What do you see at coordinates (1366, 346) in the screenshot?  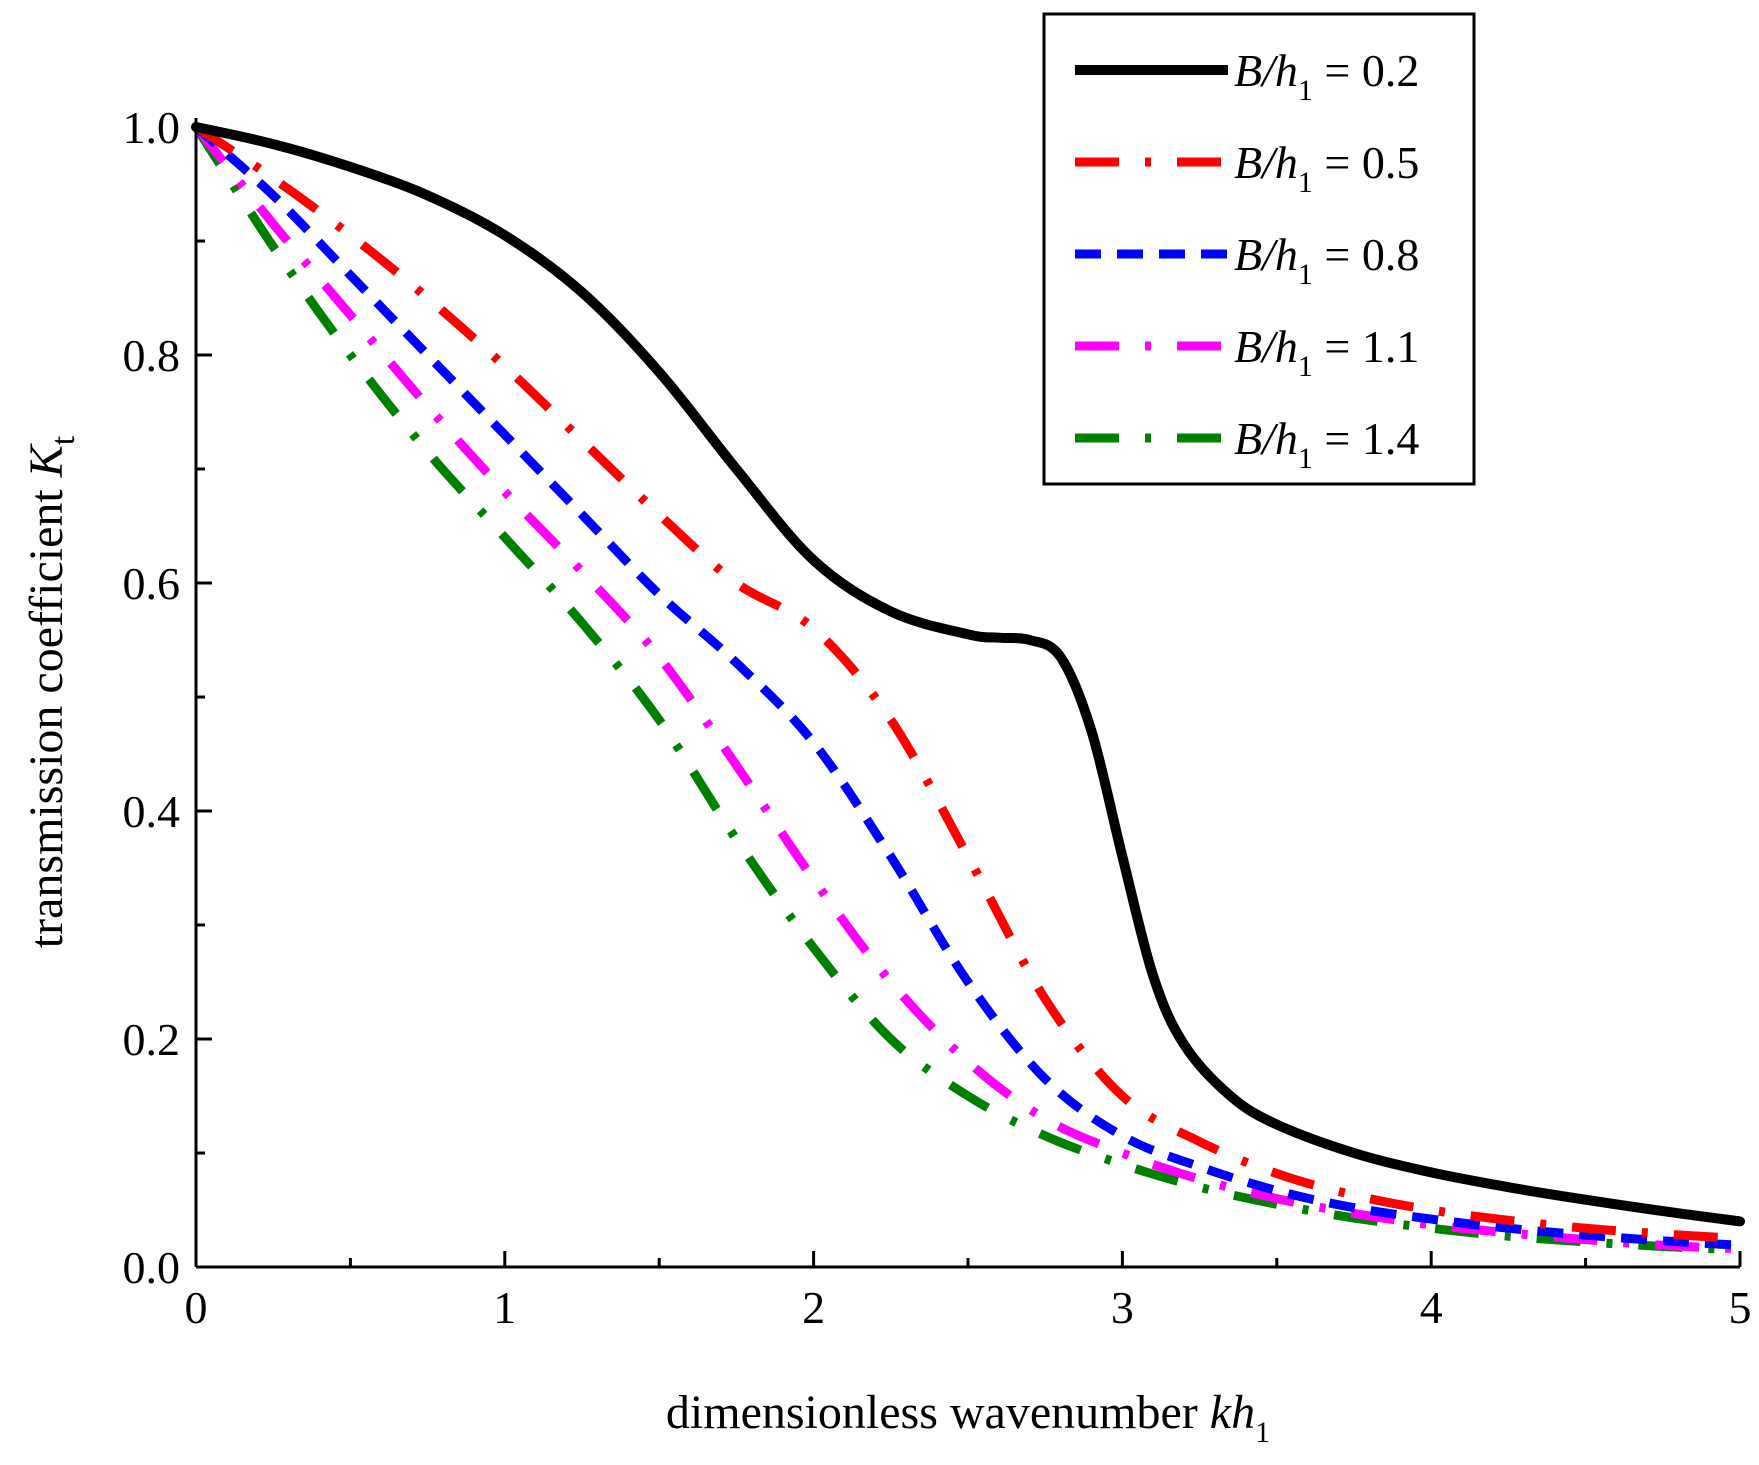 I see `legend-label-rest: = 1.1` at bounding box center [1366, 346].